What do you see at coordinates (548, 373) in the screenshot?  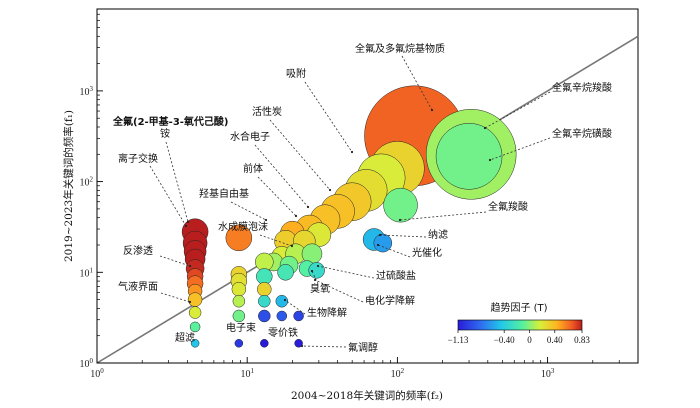 I see `x-tick-label: 10³` at bounding box center [548, 373].